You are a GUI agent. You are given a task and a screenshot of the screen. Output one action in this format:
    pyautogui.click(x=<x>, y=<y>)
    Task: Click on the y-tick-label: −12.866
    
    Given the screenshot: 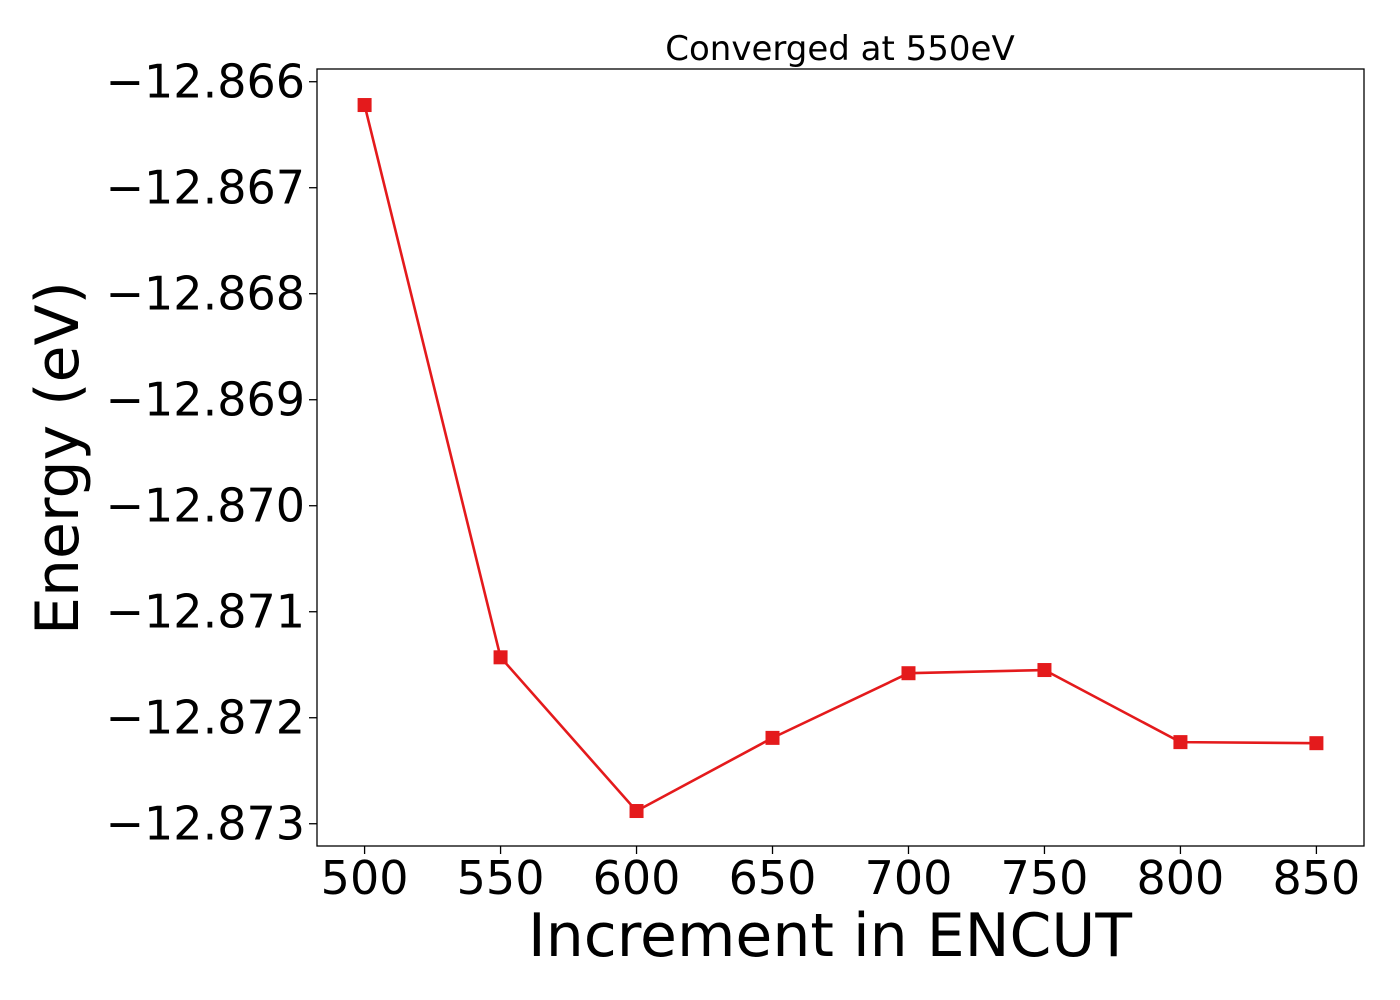 What is the action you would take?
    pyautogui.click(x=206, y=82)
    